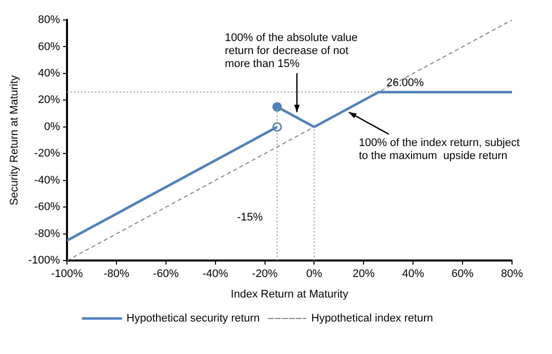  Describe the element at coordinates (49, 20) in the screenshot. I see `y-tick-label: 80%` at that location.